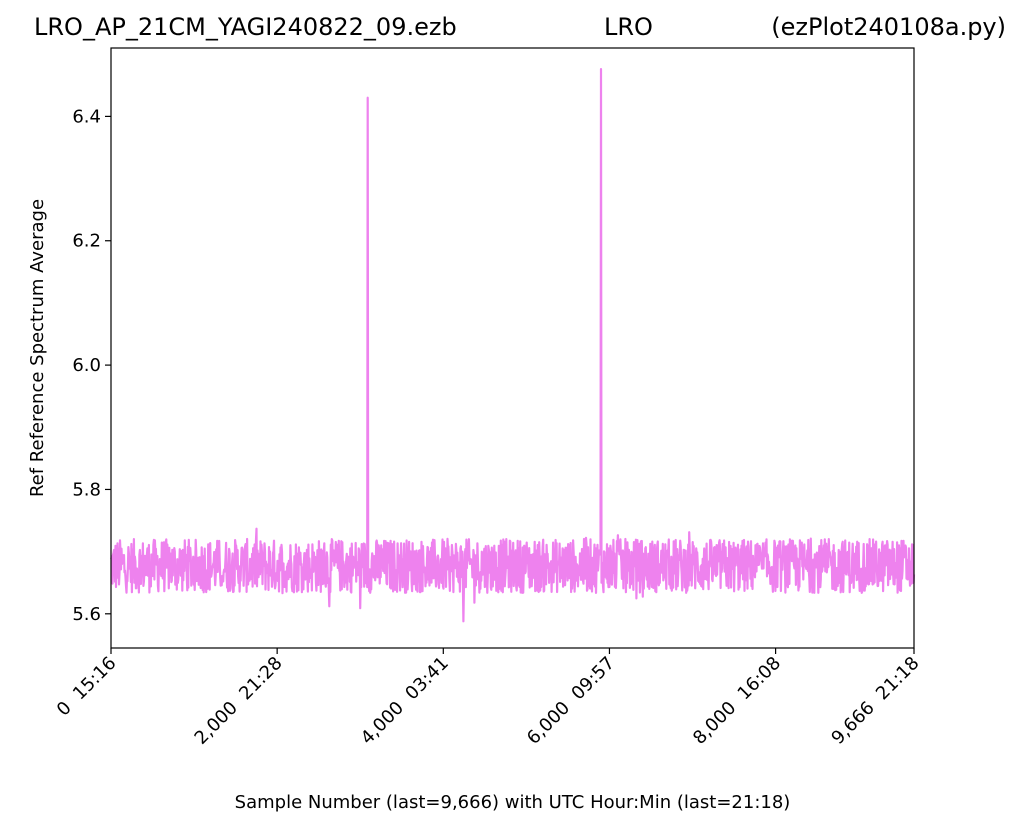 This screenshot has height=831, width=1024. I want to click on chart-script-title: (ezPlot240108a.py), so click(888, 27).